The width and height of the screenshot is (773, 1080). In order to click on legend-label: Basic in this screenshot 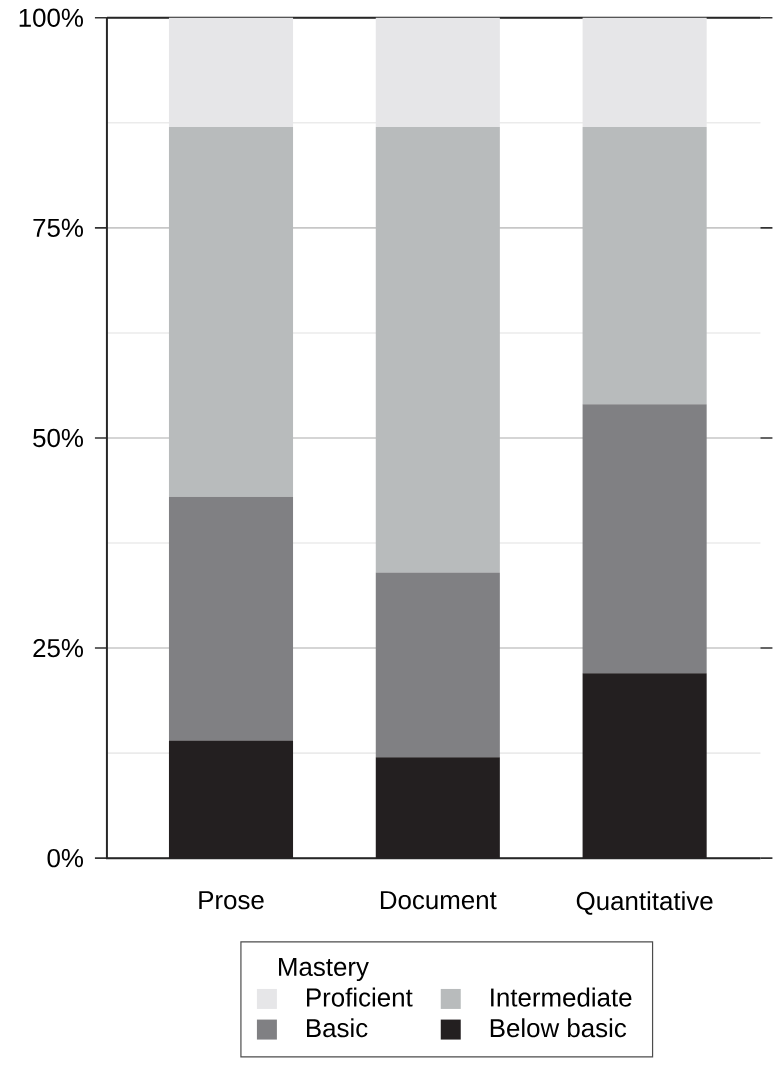, I will do `click(337, 1028)`.